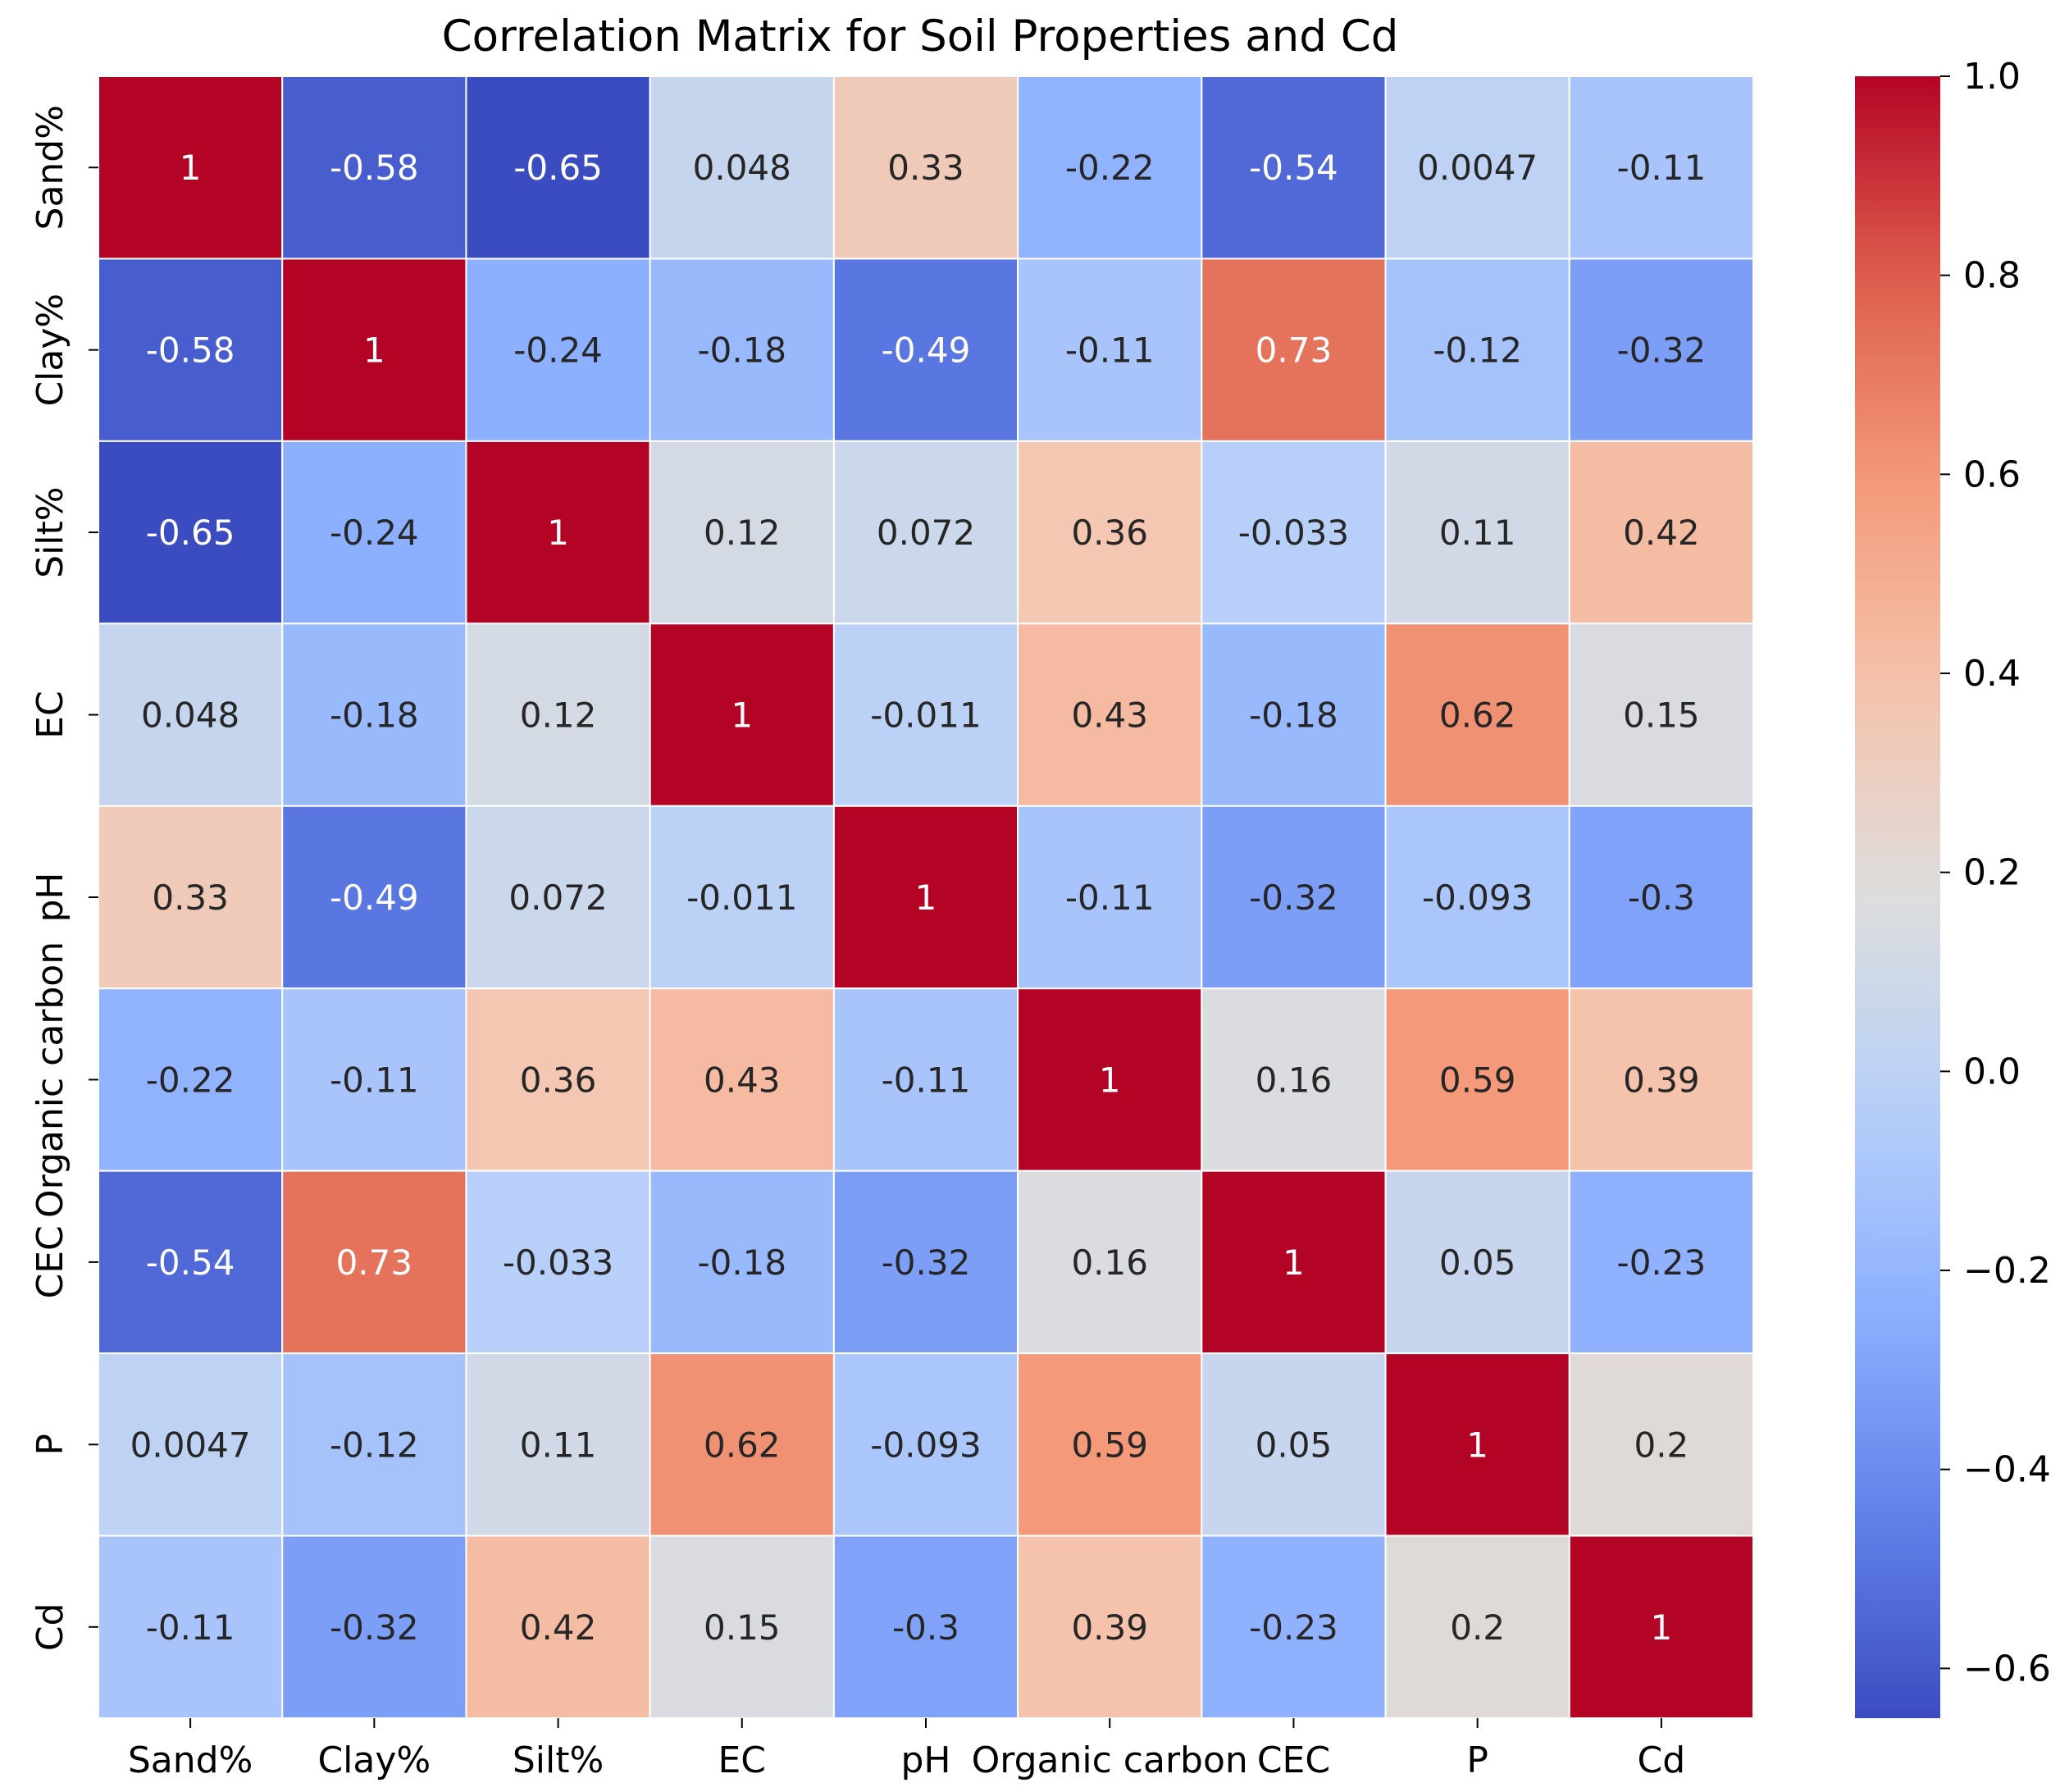  I want to click on cell-label-7-6: 0.05, so click(1294, 1445).